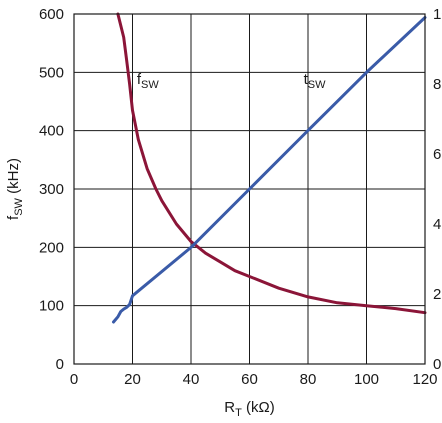 Image resolution: width=442 pixels, height=423 pixels. Describe the element at coordinates (437, 154) in the screenshot. I see `y-right-tick-label: 6` at that location.